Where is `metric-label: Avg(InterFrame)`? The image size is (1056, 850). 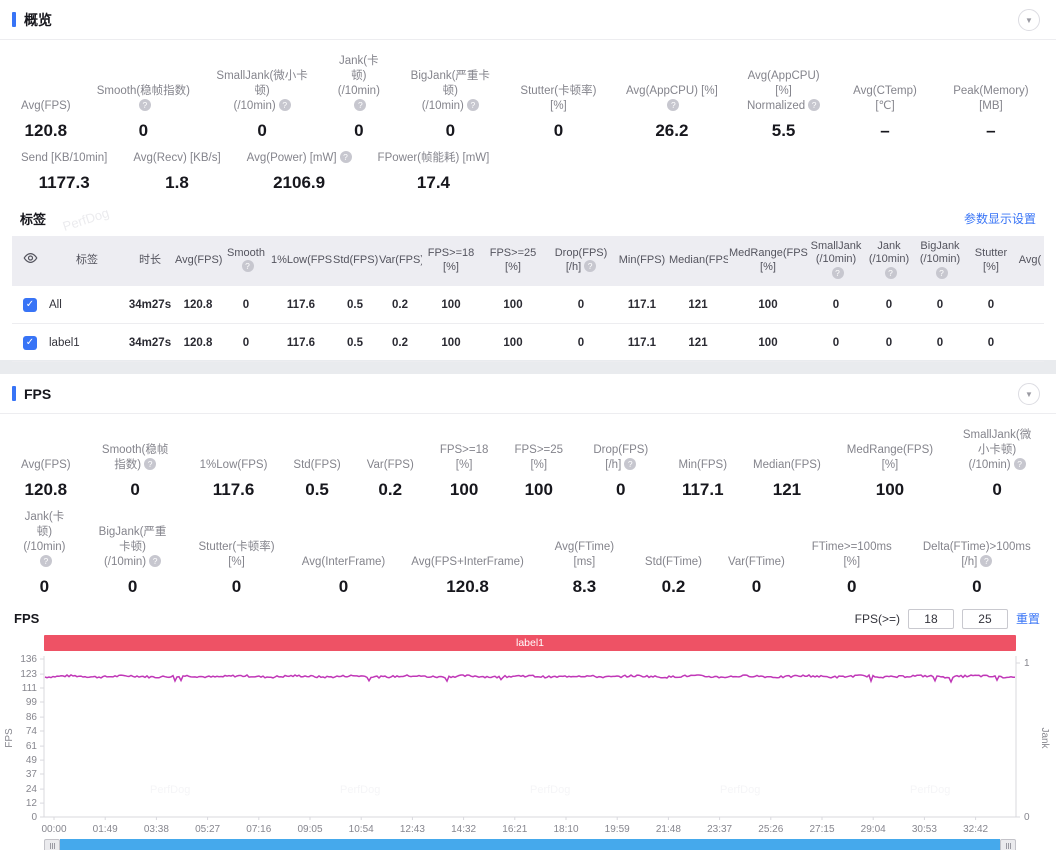 metric-label: Avg(InterFrame) is located at coordinates (343, 561).